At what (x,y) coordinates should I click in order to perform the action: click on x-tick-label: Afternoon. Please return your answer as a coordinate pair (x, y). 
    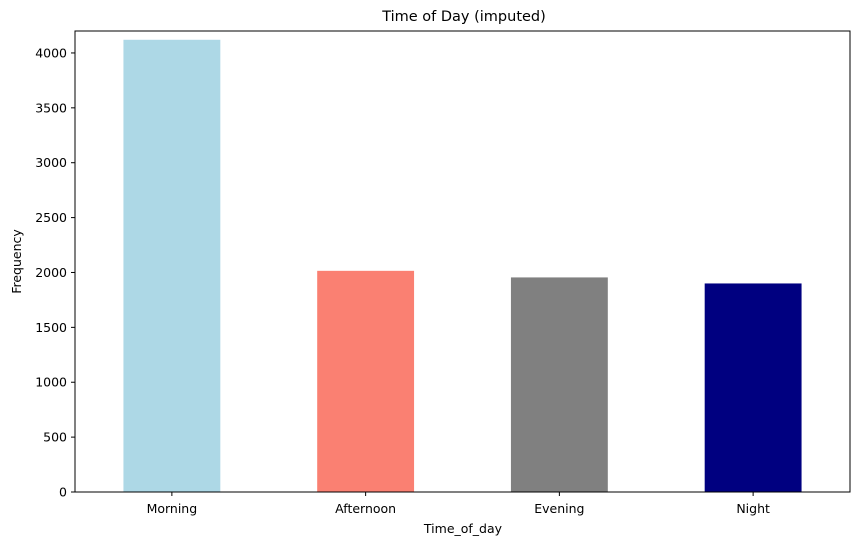
    Looking at the image, I should click on (365, 508).